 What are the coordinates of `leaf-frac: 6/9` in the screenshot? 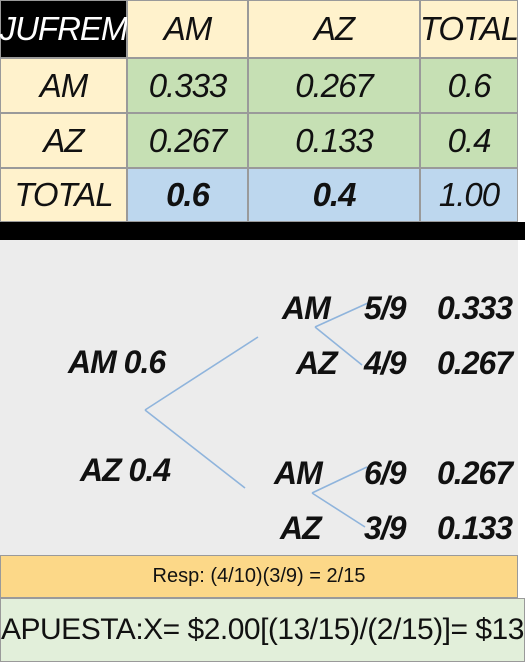 It's located at (385, 473).